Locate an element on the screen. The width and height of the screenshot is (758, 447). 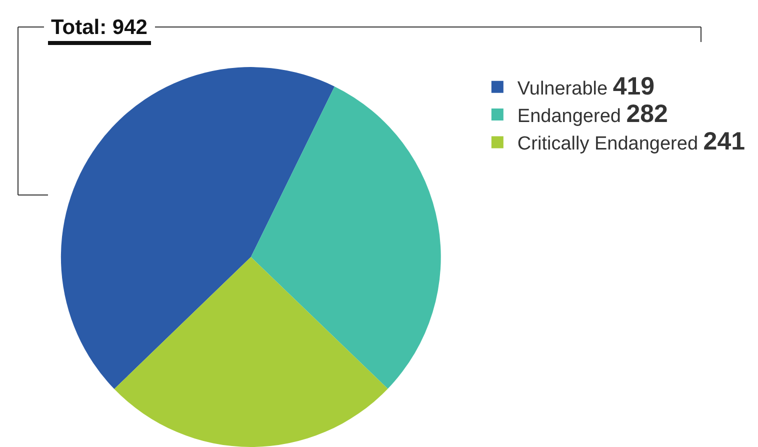
data-label: 241 is located at coordinates (724, 142).